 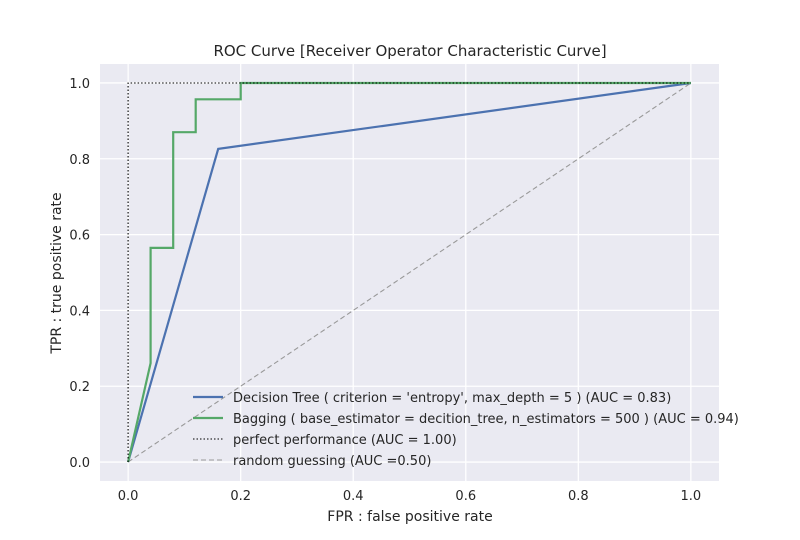 I want to click on x-tick-label: 0.4, so click(x=353, y=496).